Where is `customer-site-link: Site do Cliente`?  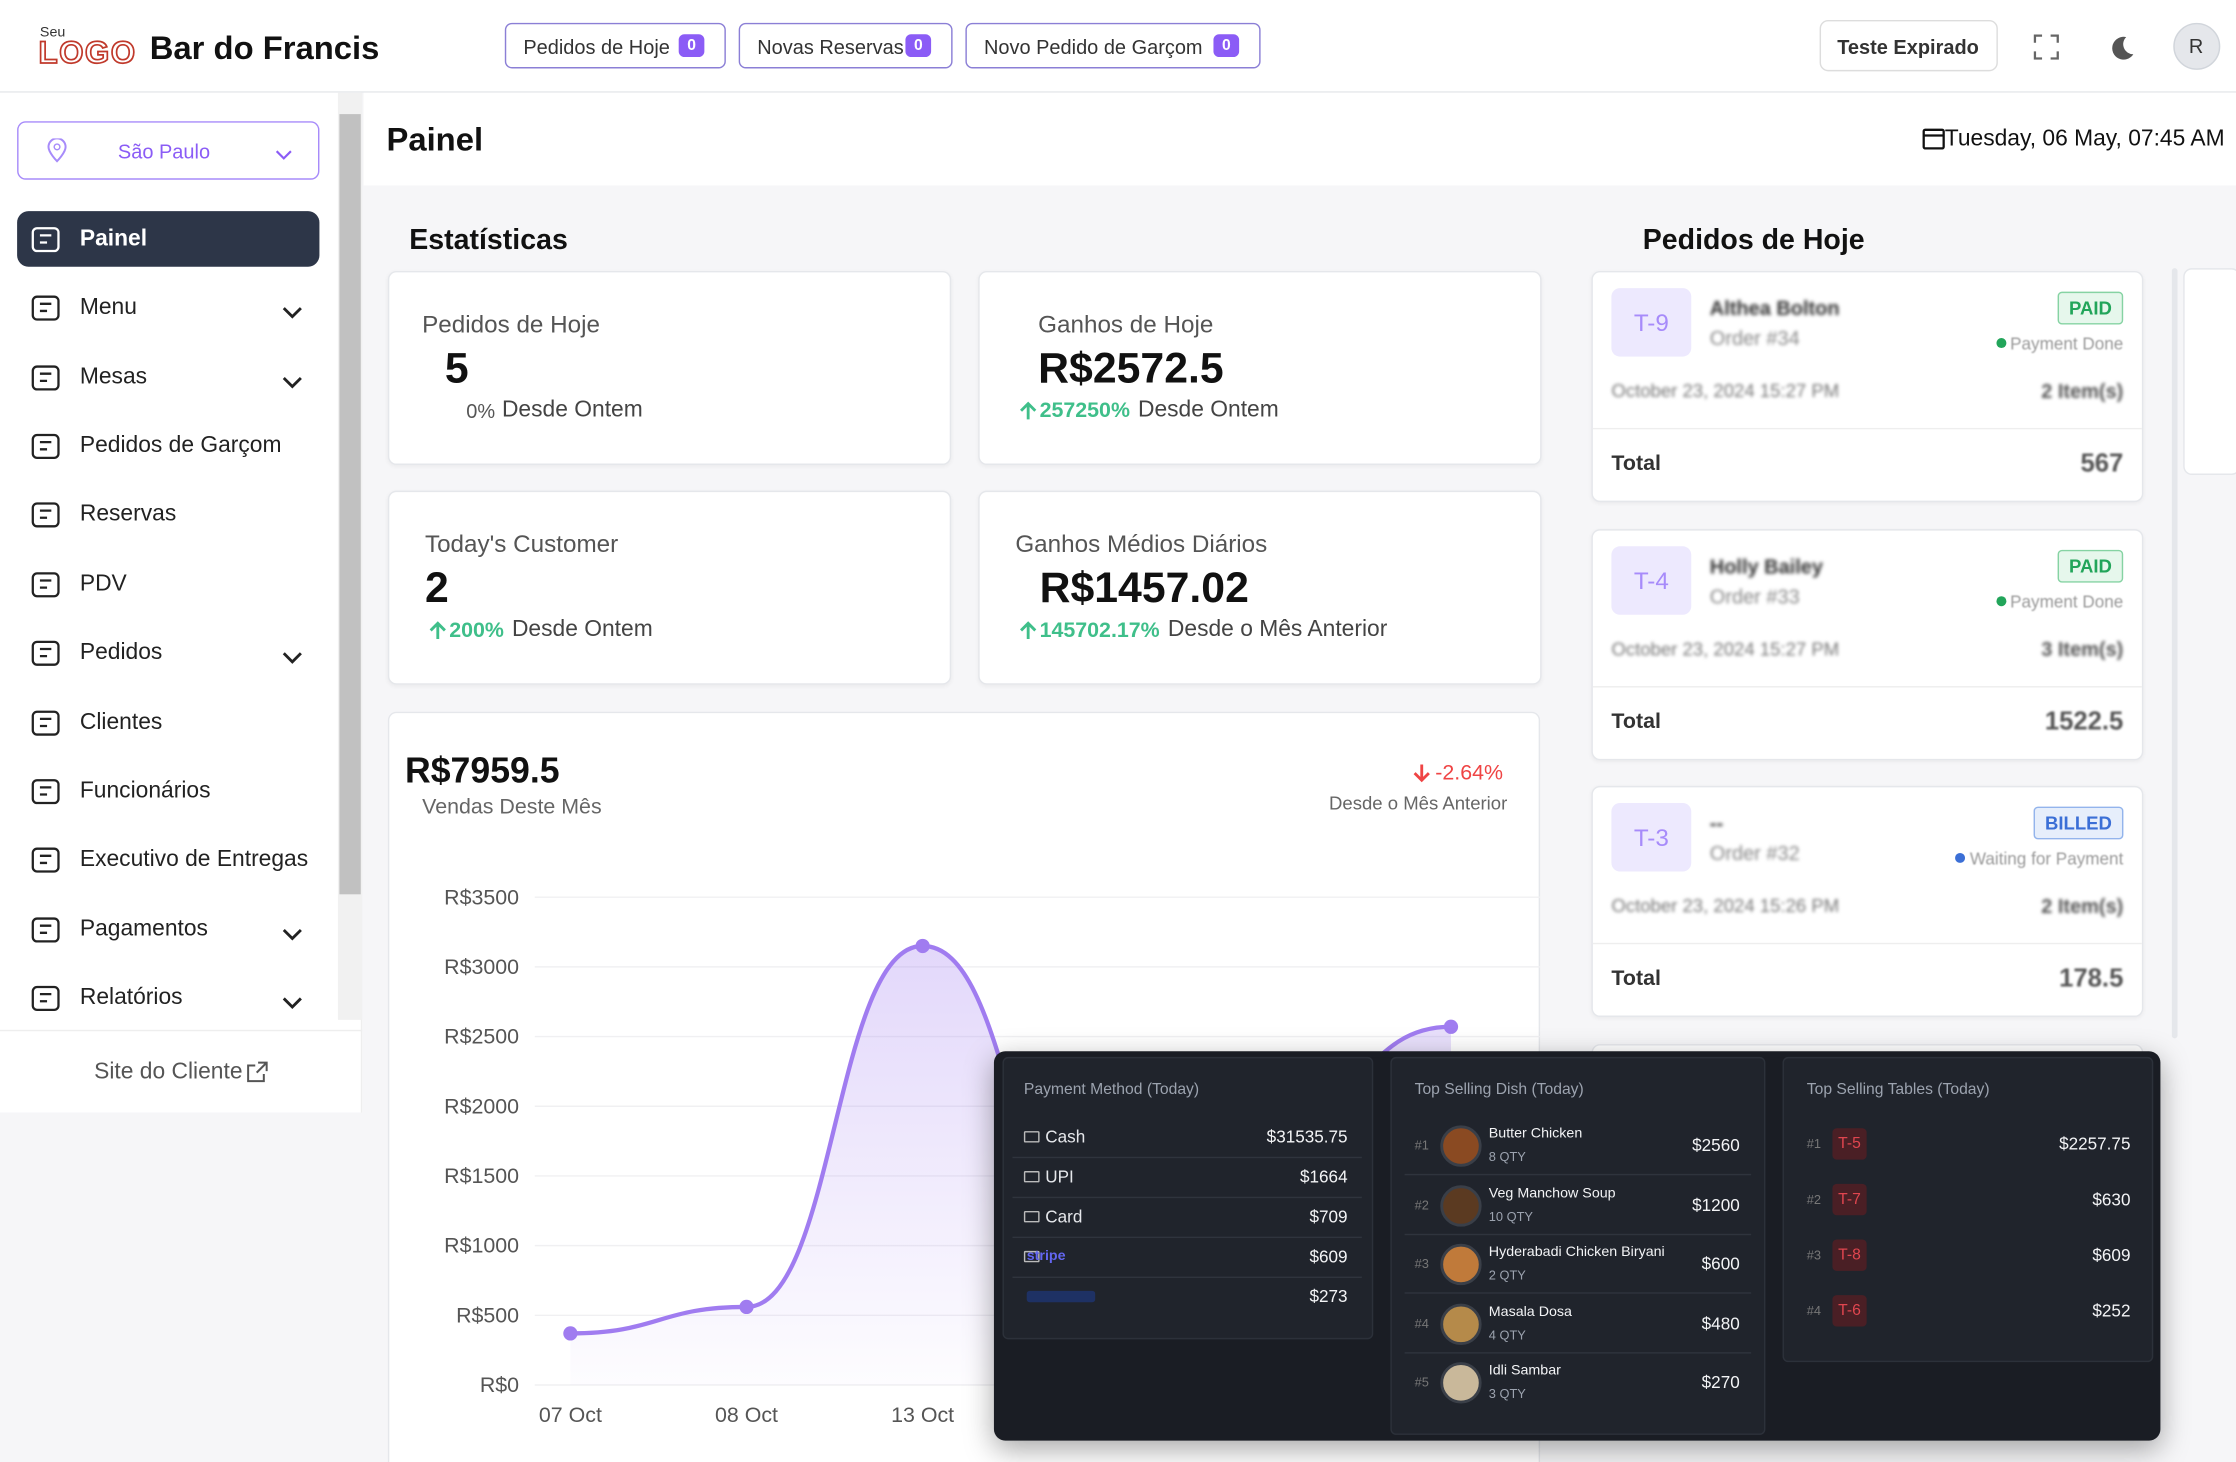
customer-site-link: Site do Cliente is located at coordinates (168, 1072).